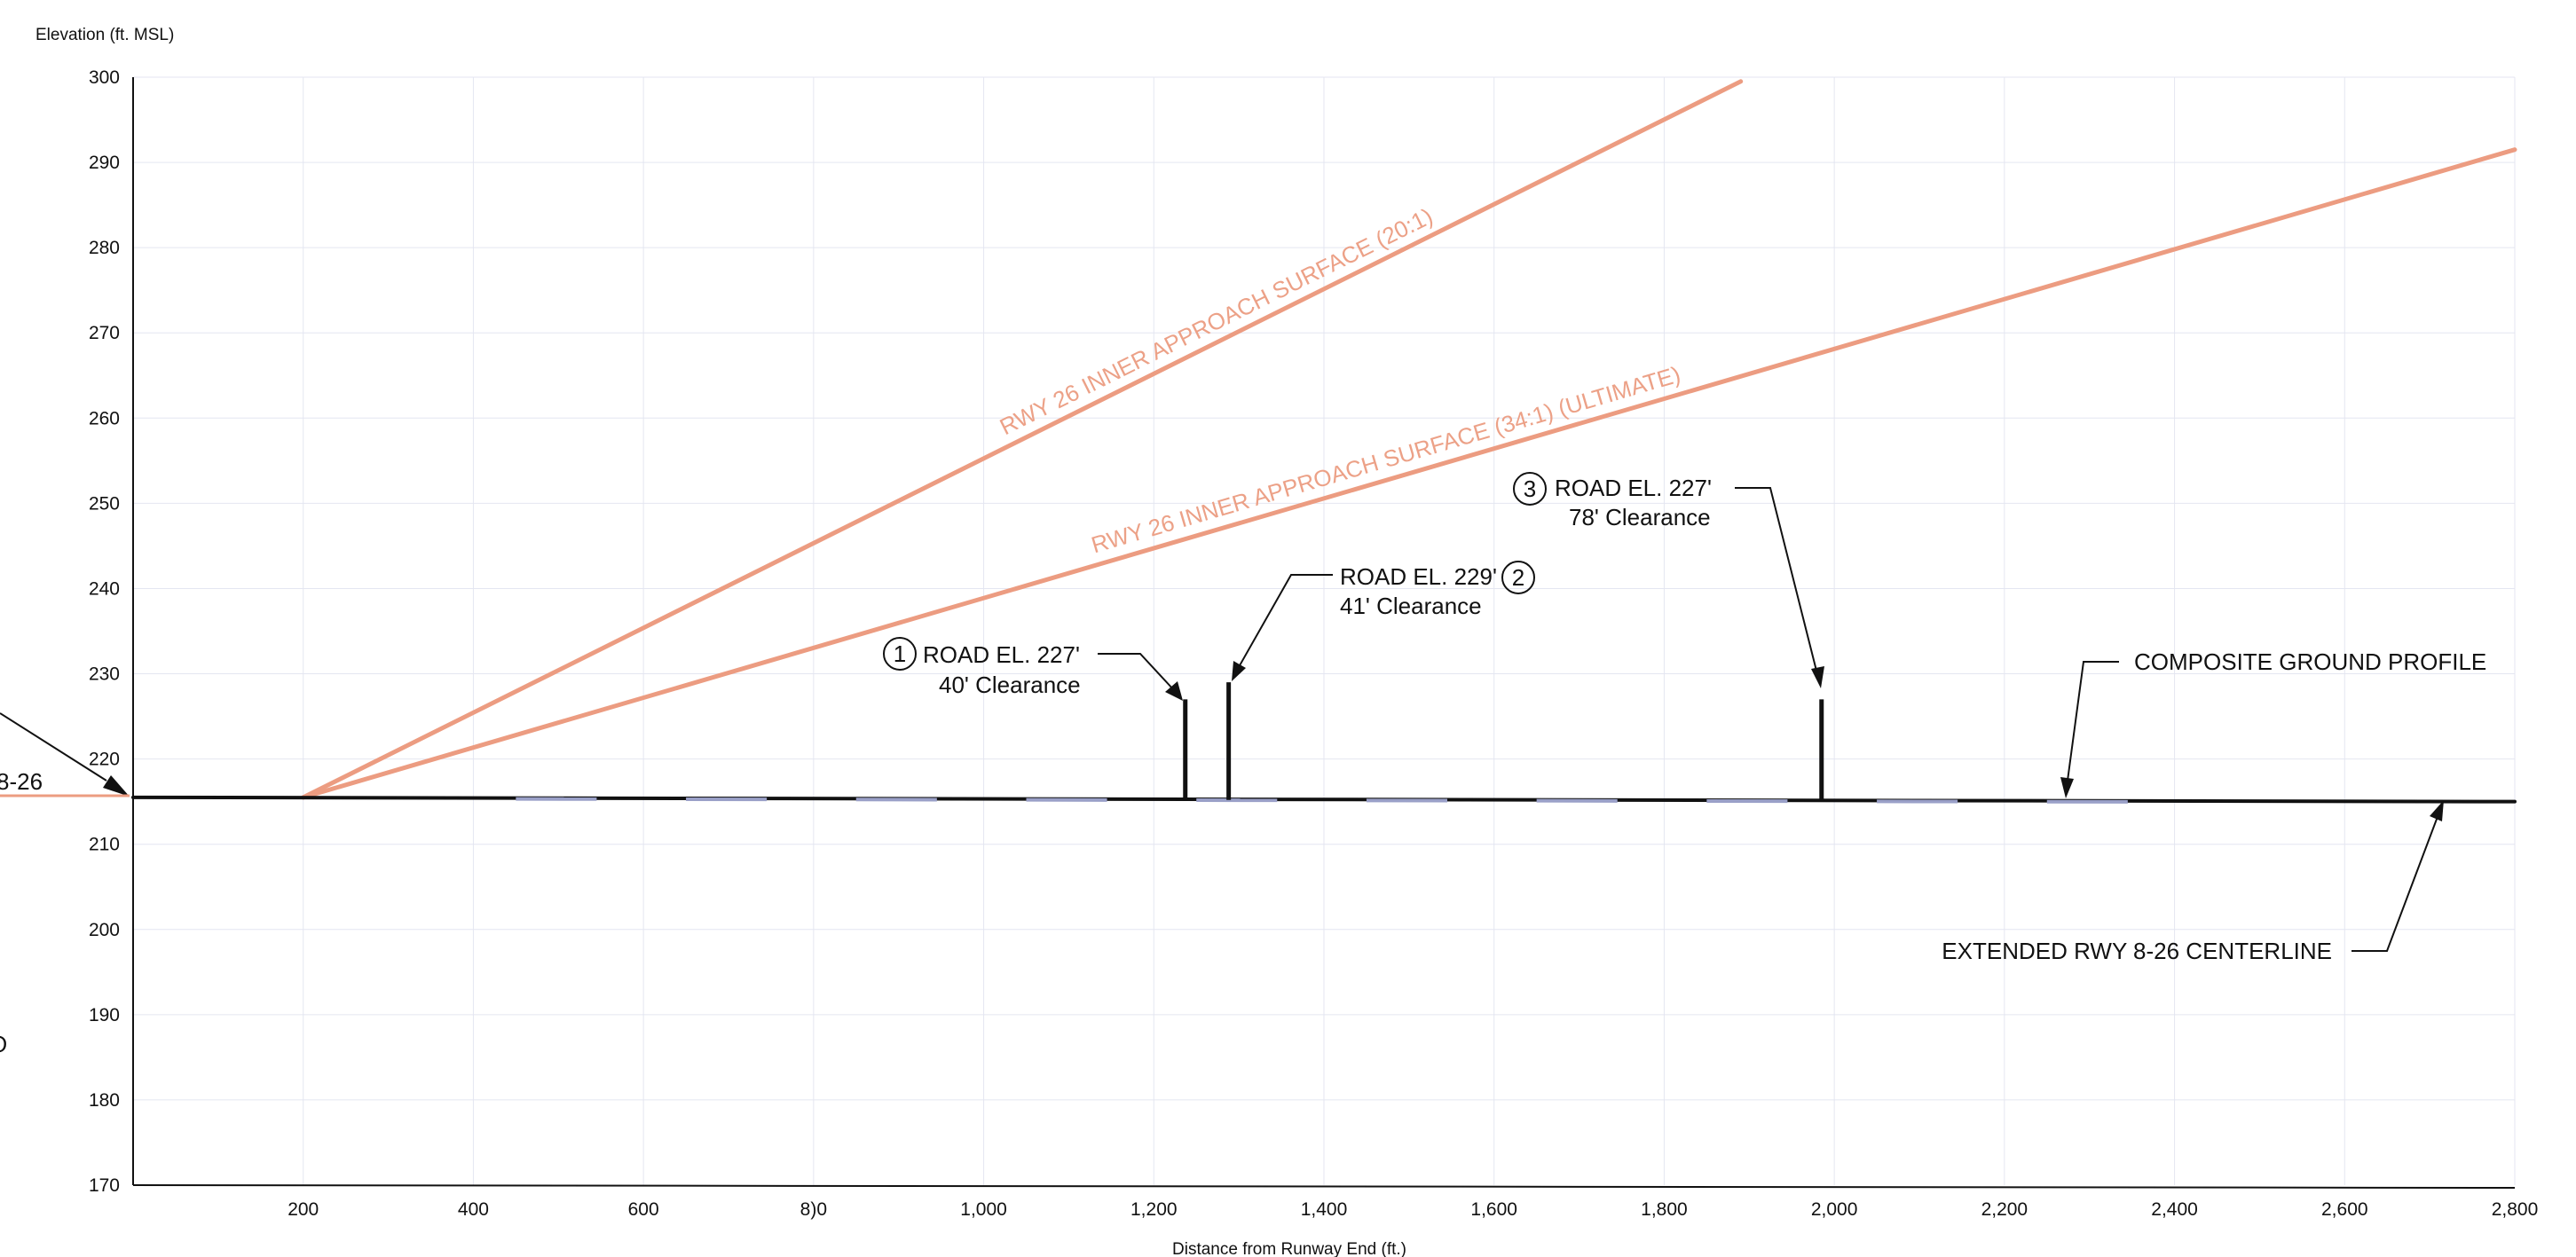 The width and height of the screenshot is (2576, 1257). I want to click on obstacle-1-id: 1, so click(900, 653).